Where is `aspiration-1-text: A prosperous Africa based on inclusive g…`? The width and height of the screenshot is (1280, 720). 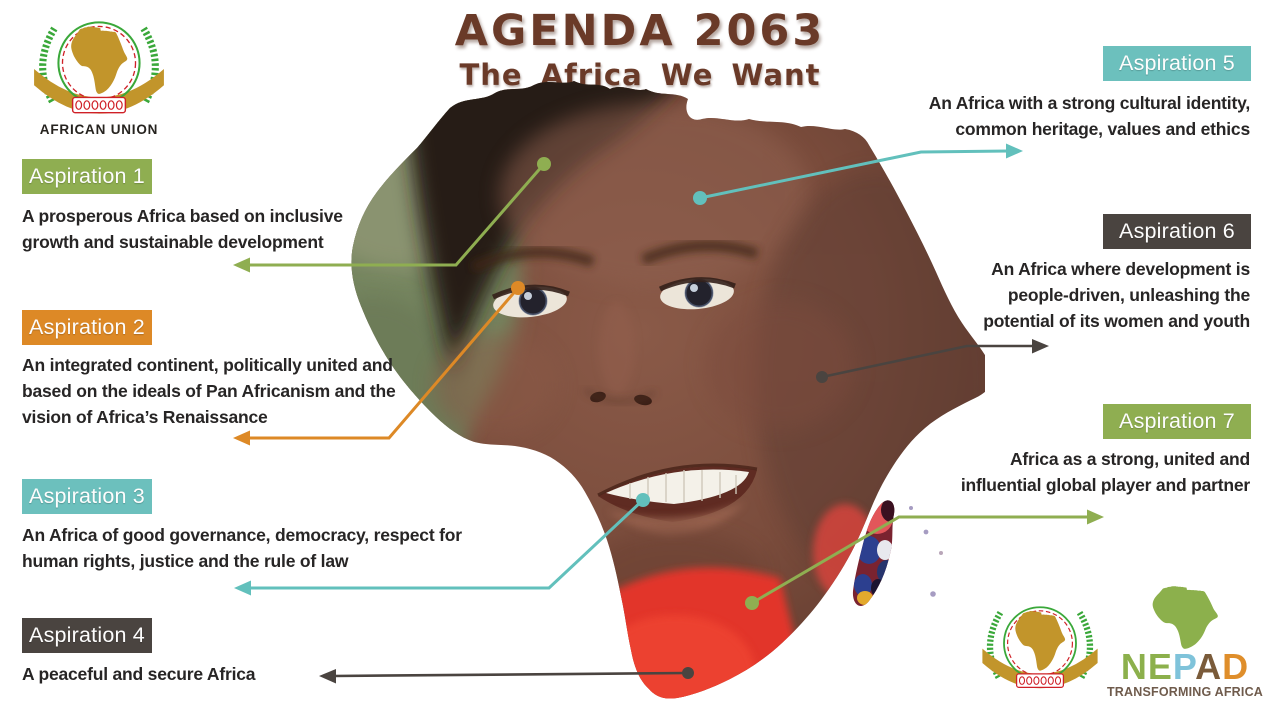
aspiration-1-text: A prosperous Africa based on inclusive g… is located at coordinates (182, 229).